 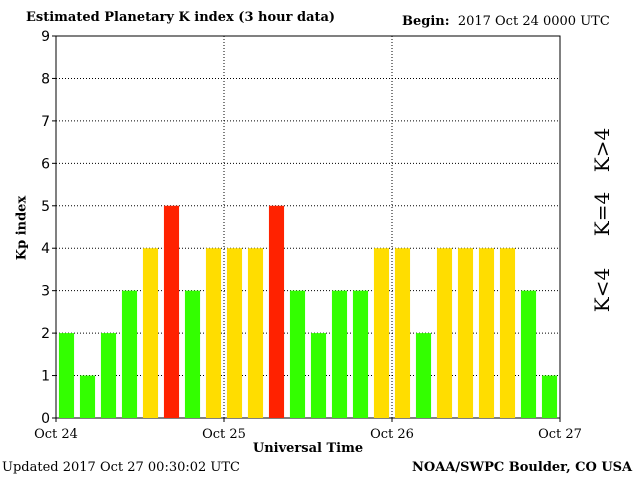 What do you see at coordinates (308, 430) in the screenshot?
I see `x-axis-ticks: Oct 24 Oct 25 Oct 26 Oct 27` at bounding box center [308, 430].